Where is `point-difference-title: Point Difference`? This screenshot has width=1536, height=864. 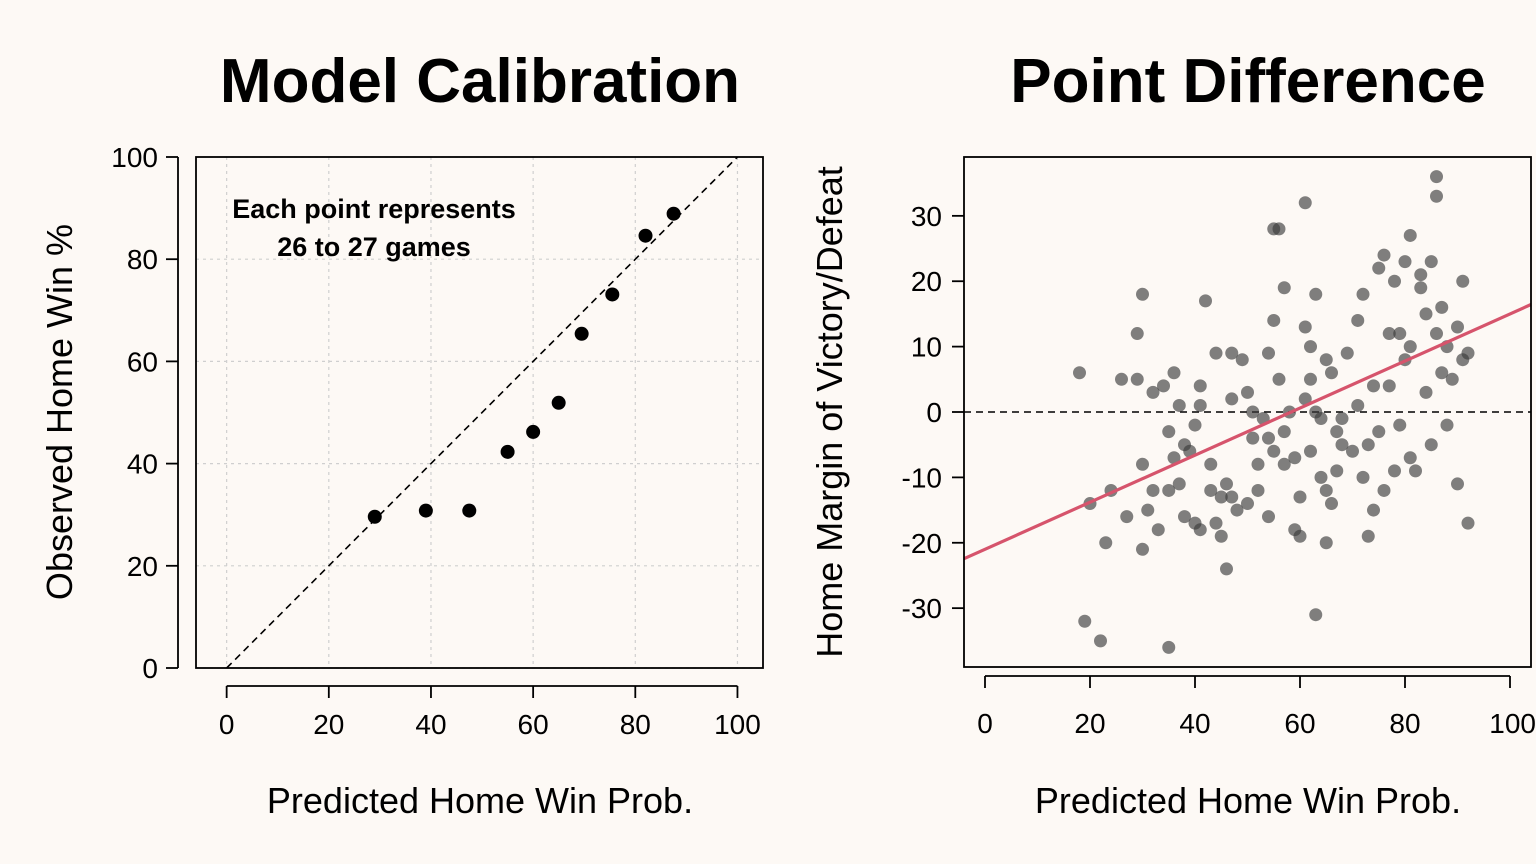
point-difference-title: Point Difference is located at coordinates (1247, 81).